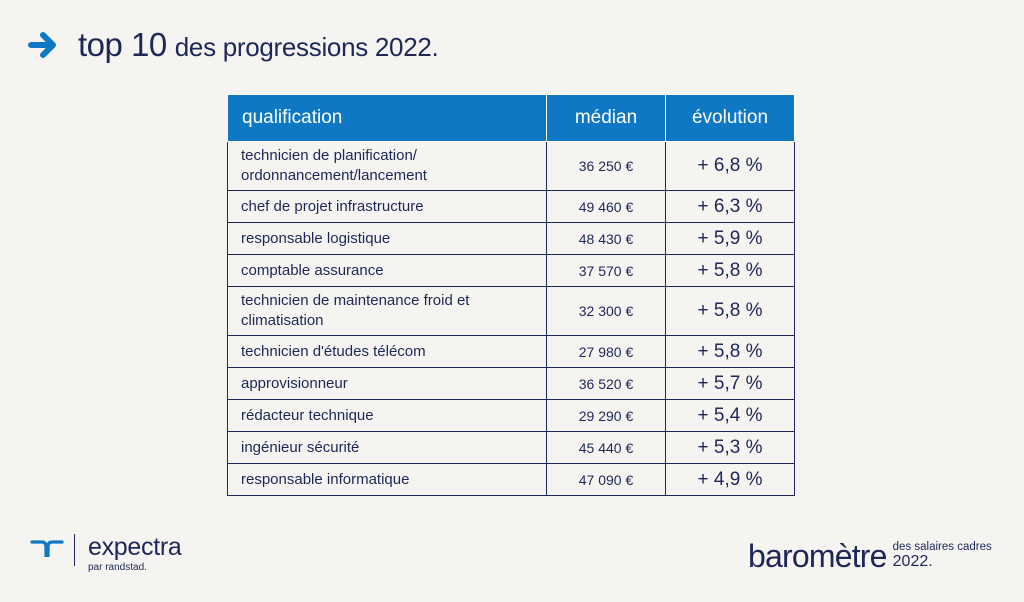 The height and width of the screenshot is (602, 1024). Describe the element at coordinates (730, 447) in the screenshot. I see `evolution-cell: + 5,3 %` at that location.